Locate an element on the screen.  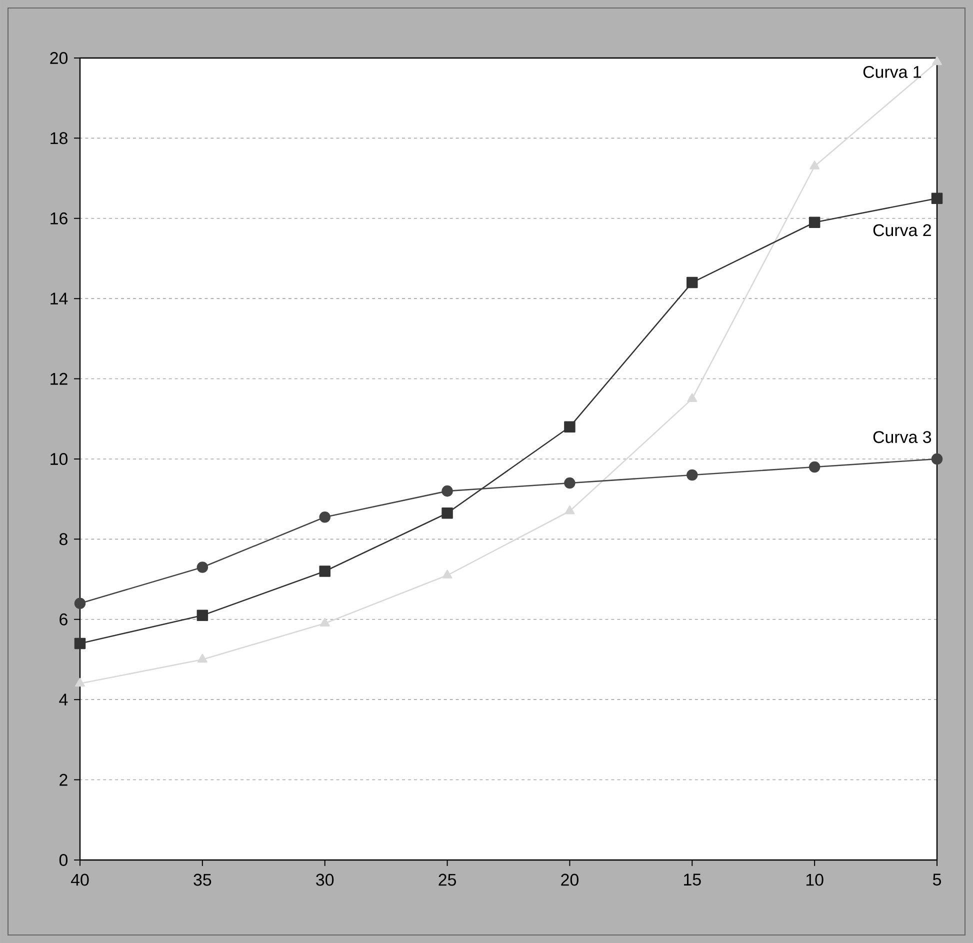
series-label: Curva 1 is located at coordinates (892, 72).